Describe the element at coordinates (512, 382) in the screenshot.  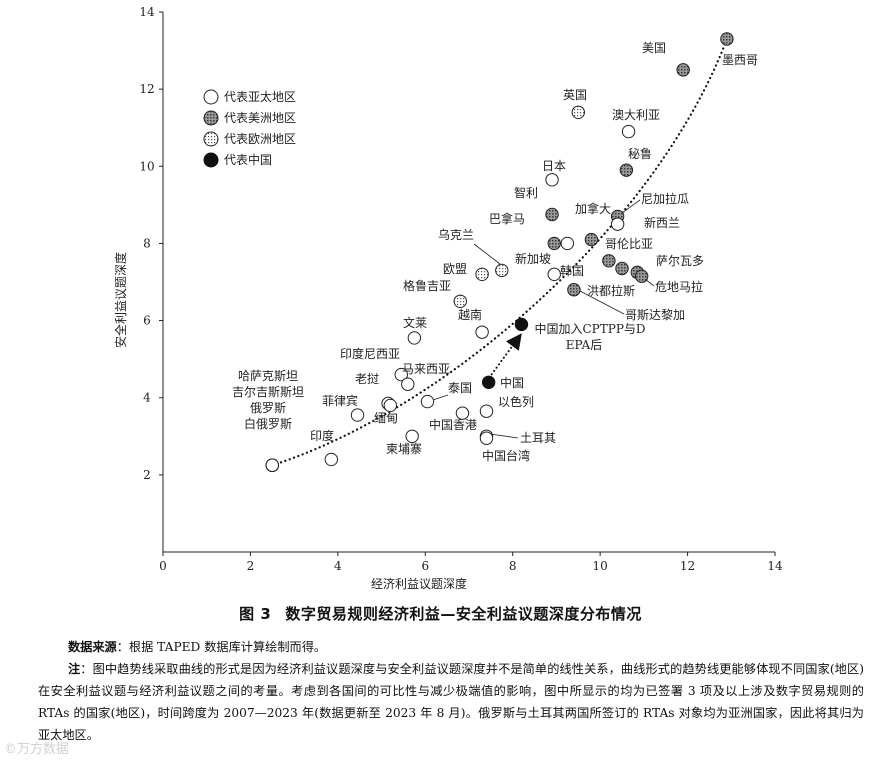
I see `point-label: 中国` at that location.